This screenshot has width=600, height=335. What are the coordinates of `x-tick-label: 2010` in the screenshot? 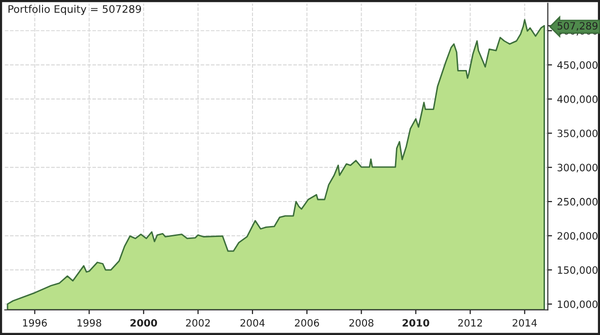 It's located at (416, 323).